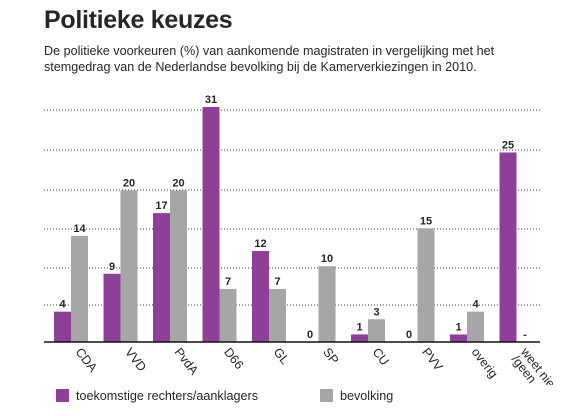  What do you see at coordinates (161, 277) in the screenshot?
I see `bar-toekomstige-rechters-aanklagers-pvda` at bounding box center [161, 277].